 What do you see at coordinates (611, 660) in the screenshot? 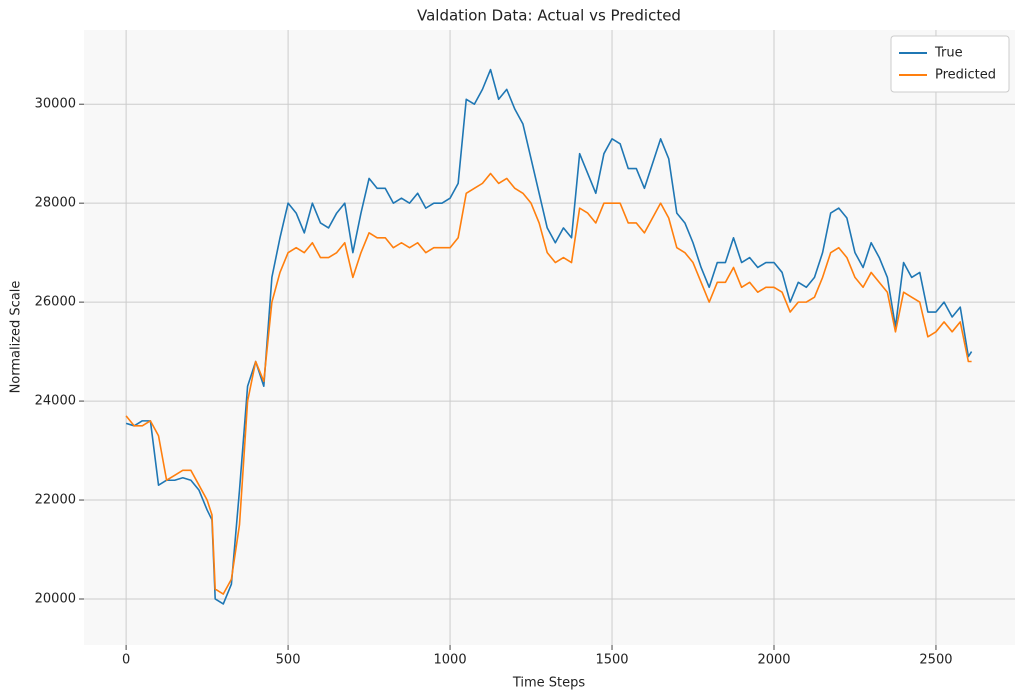
I see `x-tick-label: 1500` at bounding box center [611, 660].